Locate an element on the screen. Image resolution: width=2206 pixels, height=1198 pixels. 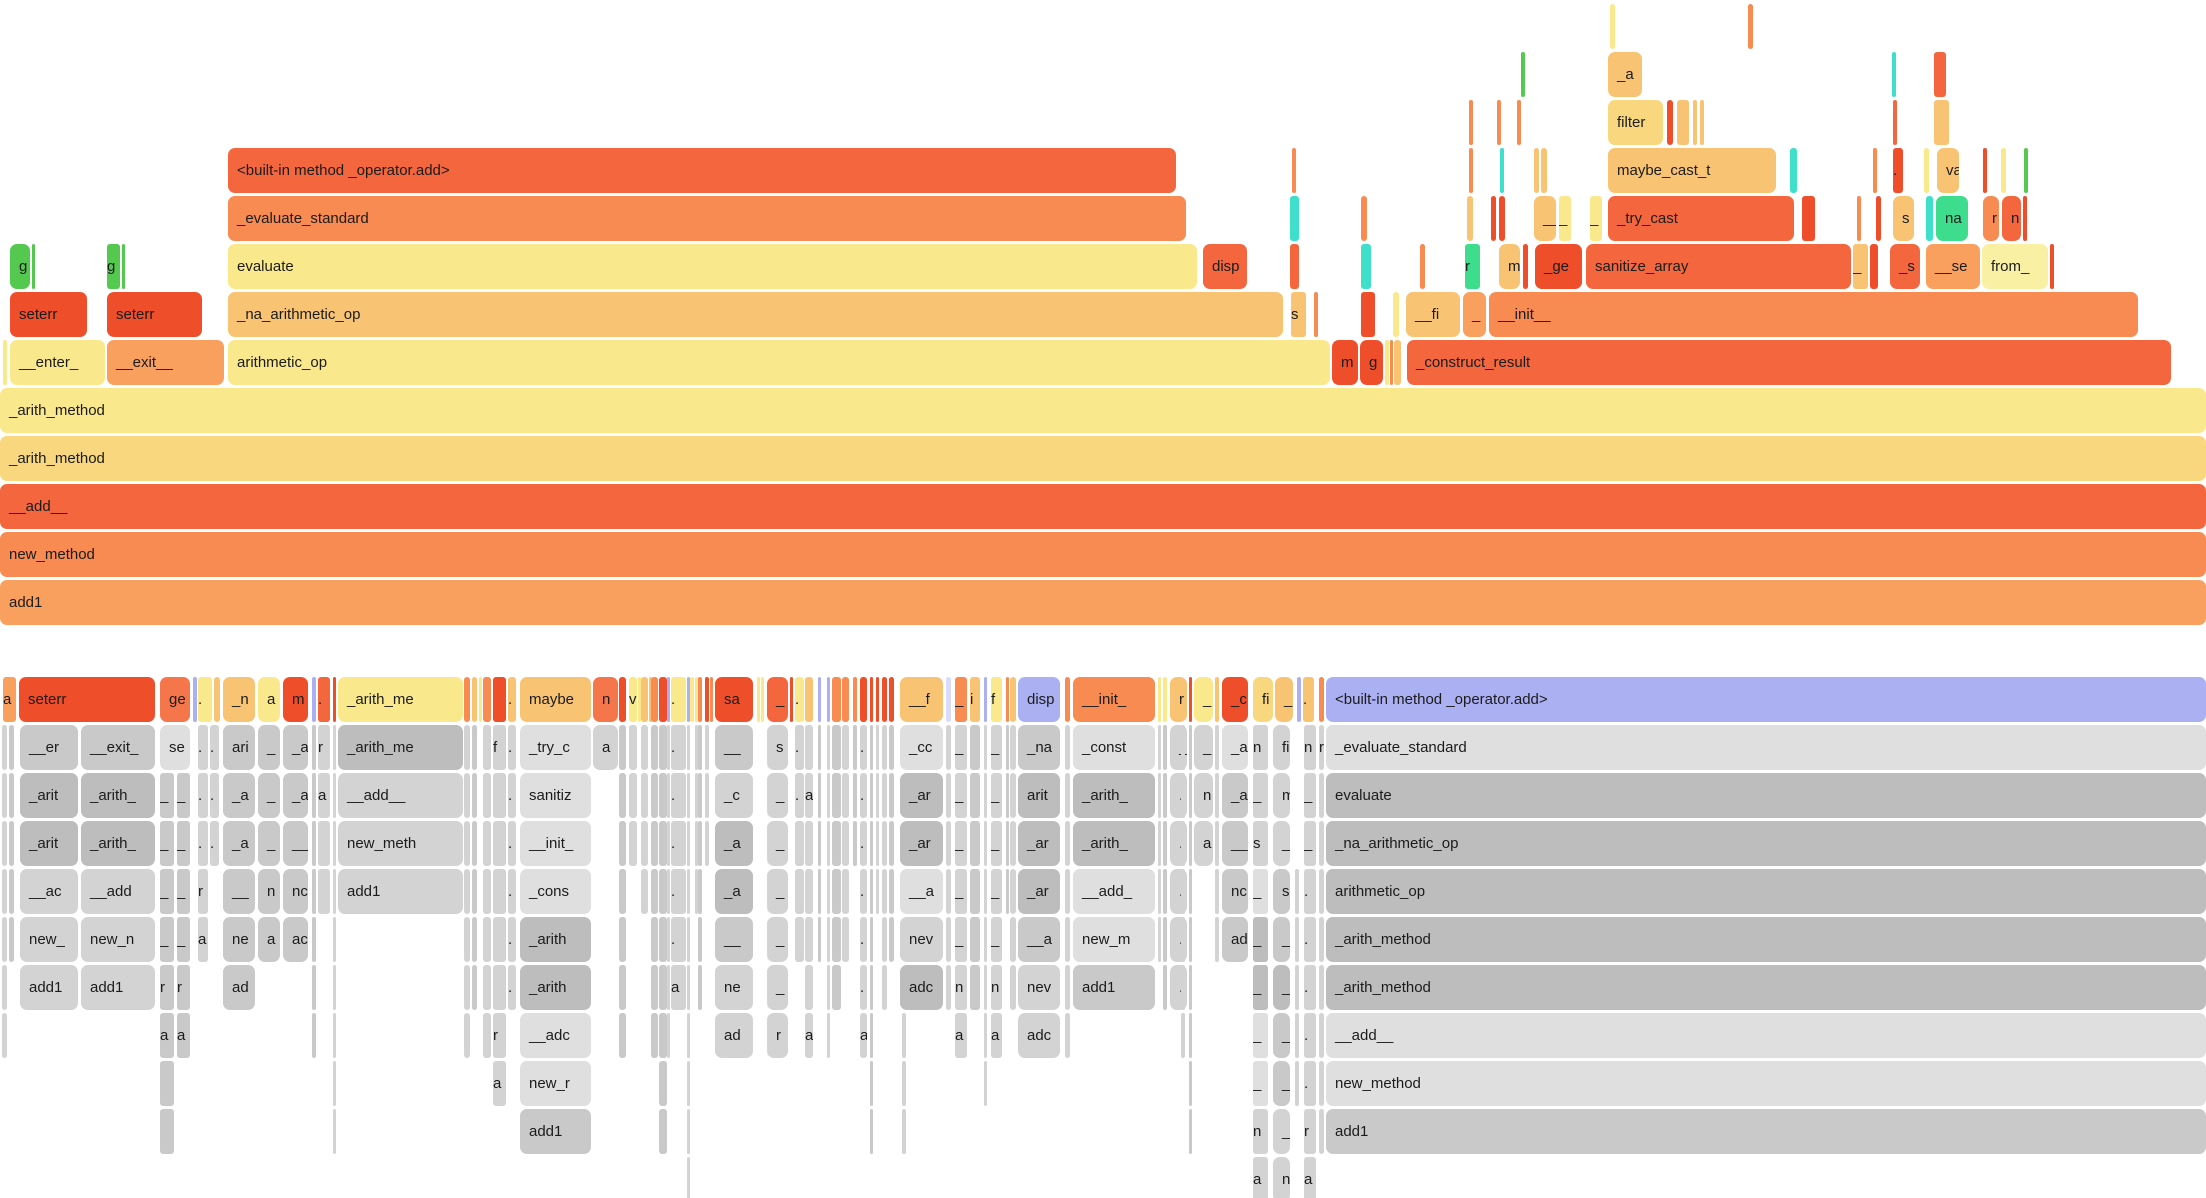
frame-arith-method: _arith_method is located at coordinates (1103, 410).